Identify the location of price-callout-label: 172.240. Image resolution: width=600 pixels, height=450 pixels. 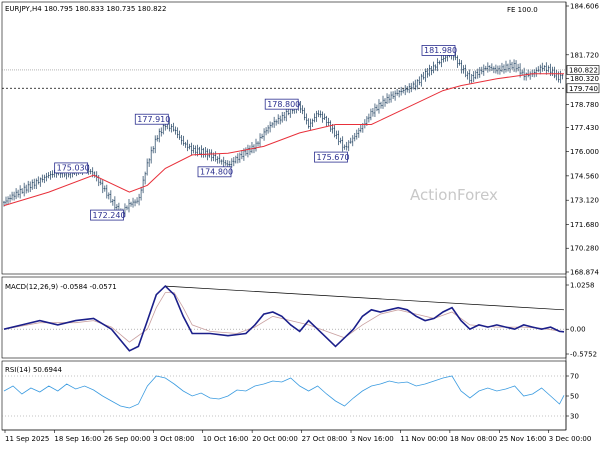
(108, 215).